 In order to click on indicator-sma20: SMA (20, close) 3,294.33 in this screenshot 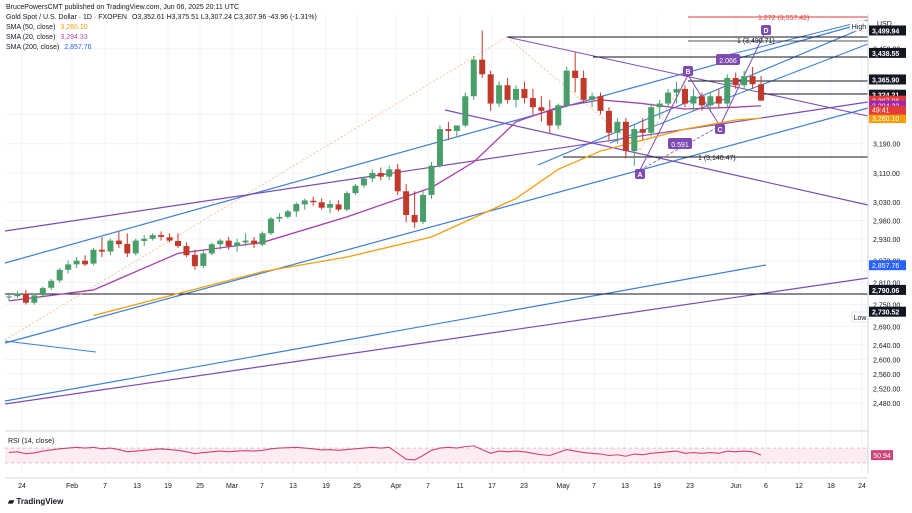, I will do `click(47, 37)`.